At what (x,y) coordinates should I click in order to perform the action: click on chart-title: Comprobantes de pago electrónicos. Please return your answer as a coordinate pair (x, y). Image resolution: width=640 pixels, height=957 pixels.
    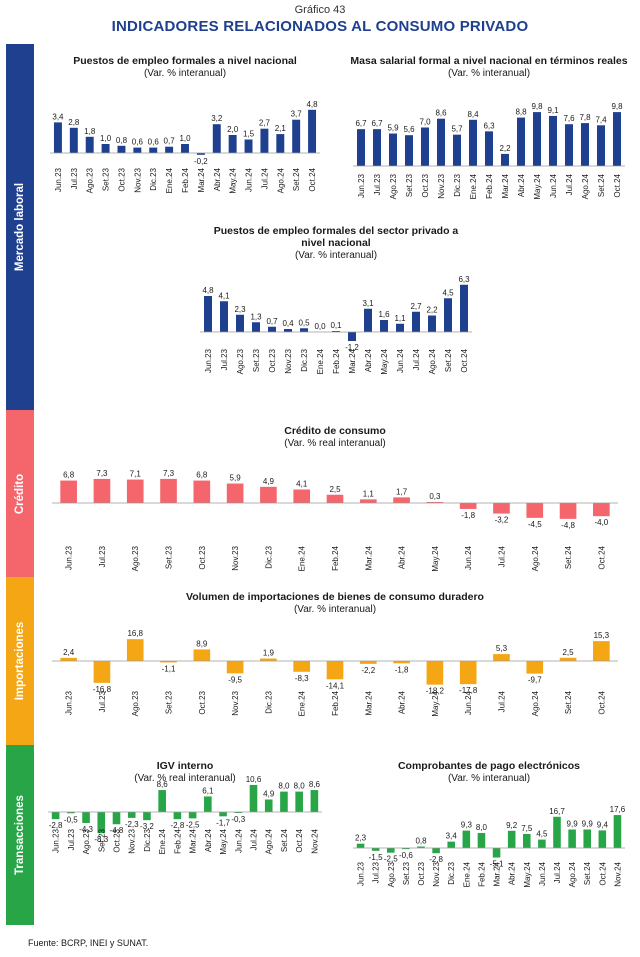
    Looking at the image, I should click on (489, 766).